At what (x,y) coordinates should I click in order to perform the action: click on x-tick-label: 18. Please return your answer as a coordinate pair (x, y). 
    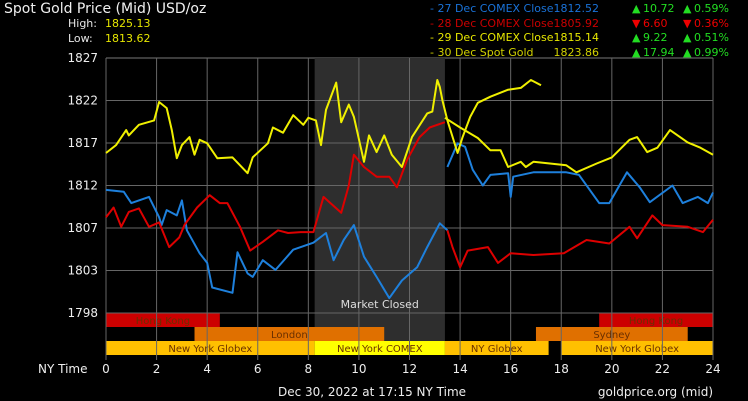
    Looking at the image, I should click on (561, 369).